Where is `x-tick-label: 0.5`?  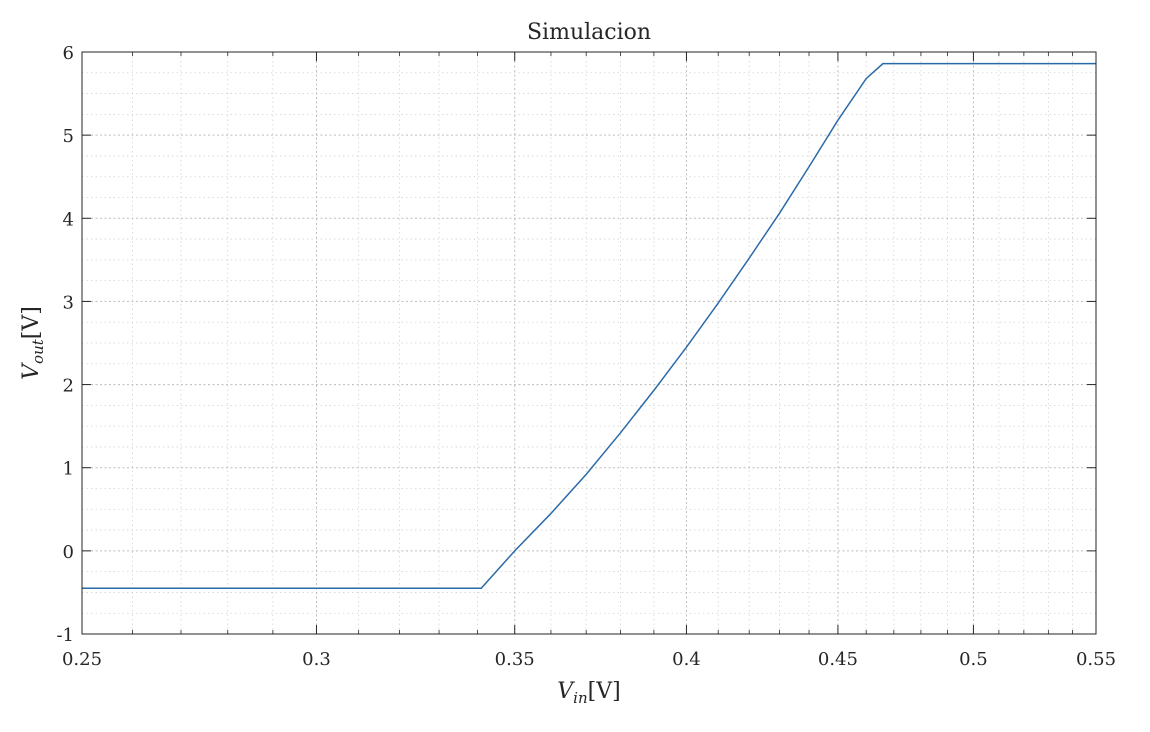 x-tick-label: 0.5 is located at coordinates (973, 659).